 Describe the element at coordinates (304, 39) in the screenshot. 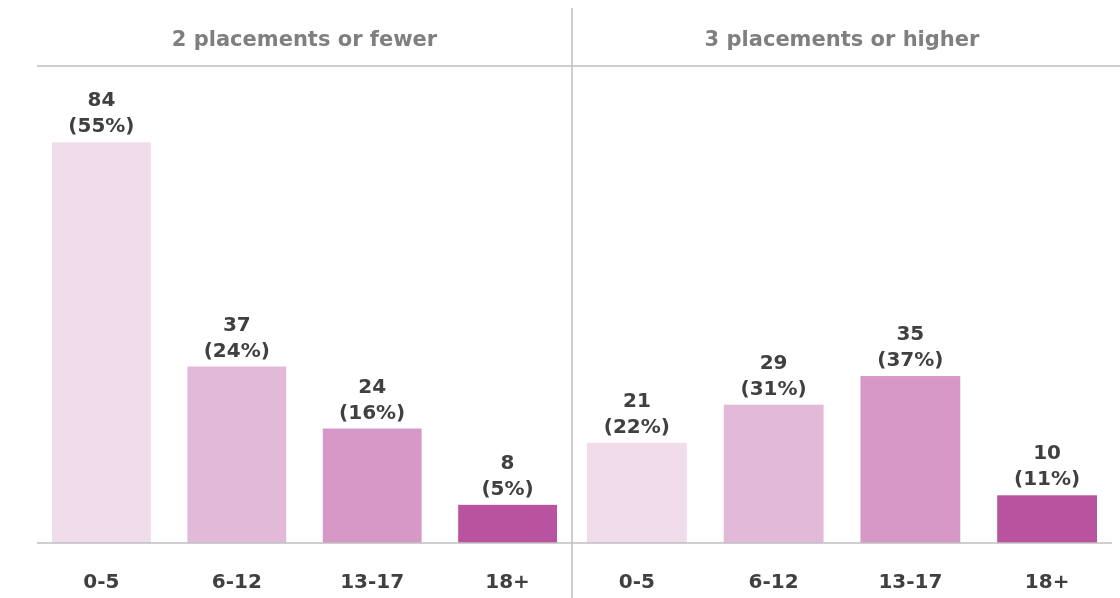

I see `chart-title: 2 placements or fewer` at that location.